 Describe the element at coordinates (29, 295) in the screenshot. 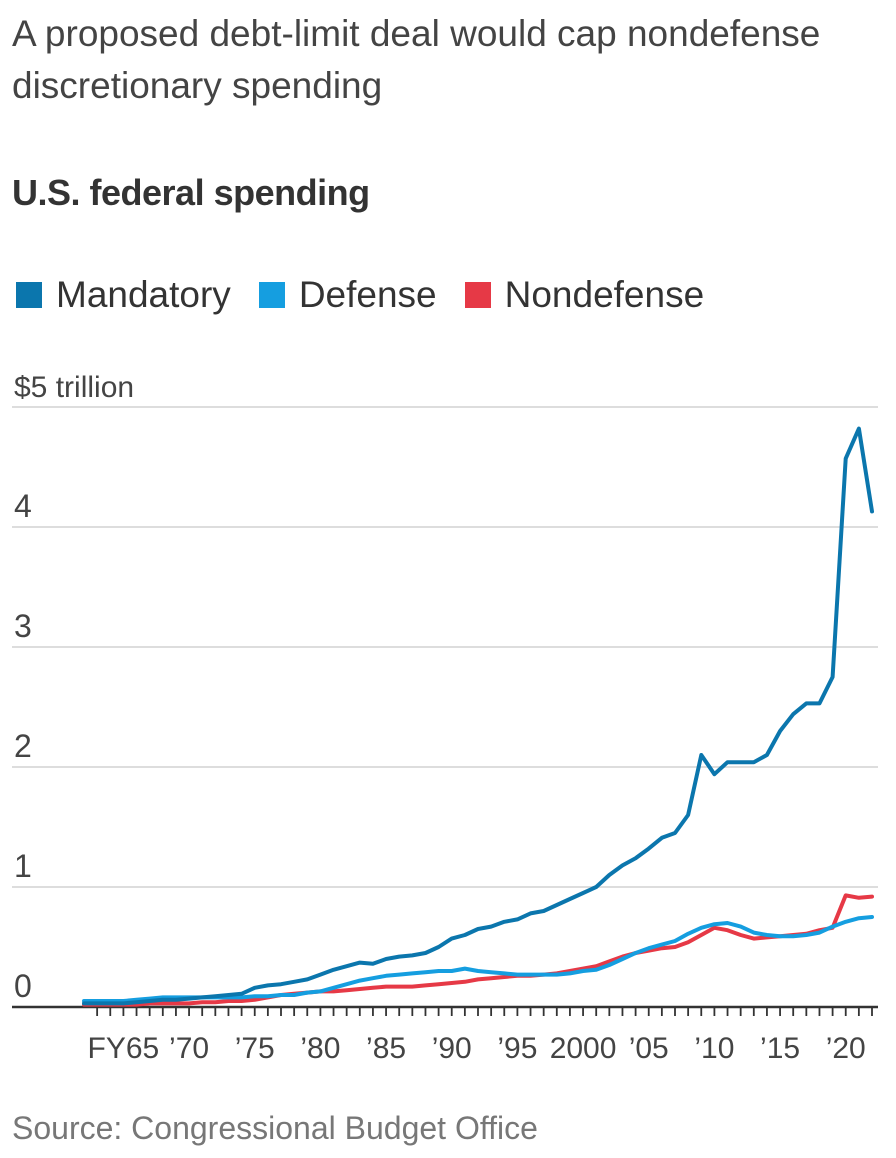

I see `legend-swatch-mandatory` at that location.